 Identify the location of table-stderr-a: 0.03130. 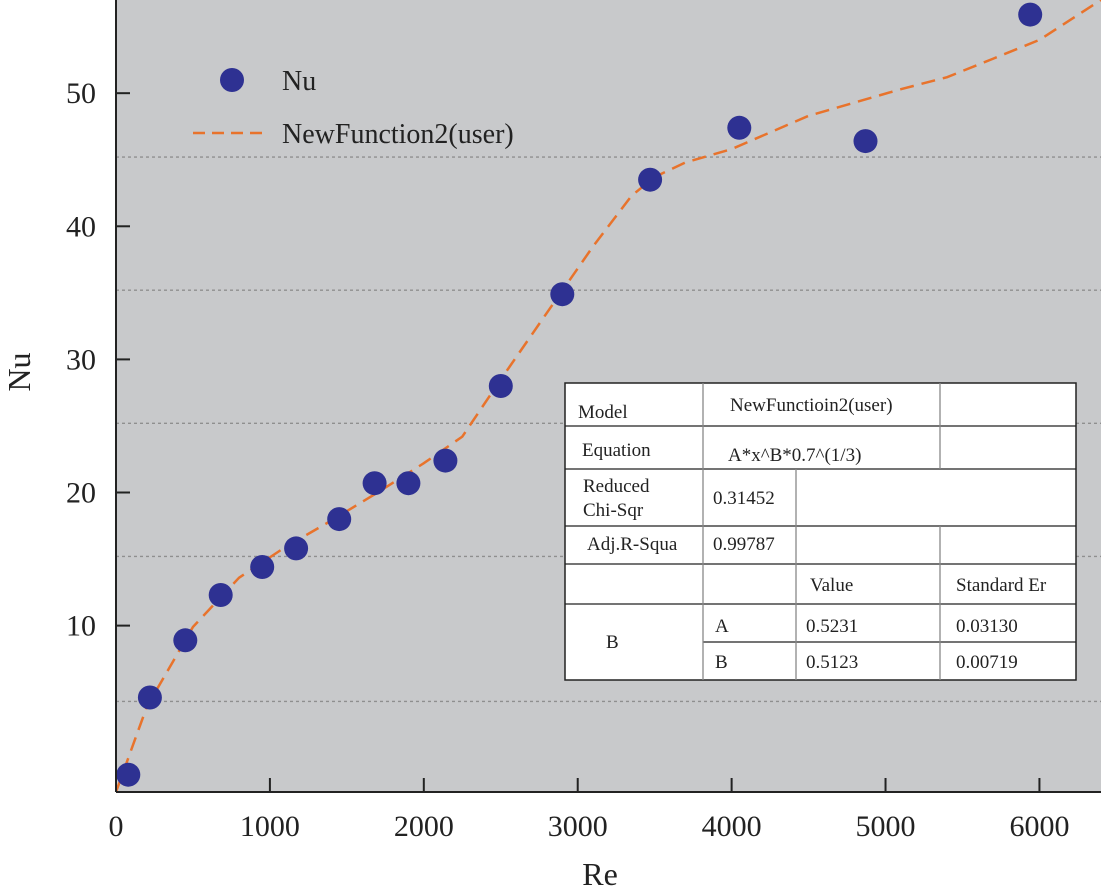
(987, 626).